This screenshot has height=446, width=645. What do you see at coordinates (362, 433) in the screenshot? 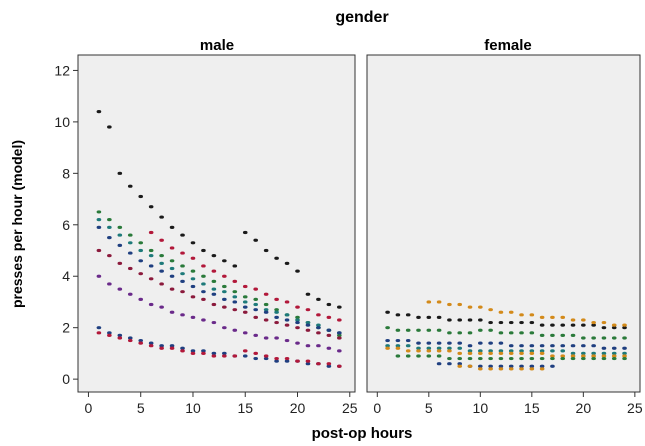
I see `x-axis-label: post-op hours` at bounding box center [362, 433].